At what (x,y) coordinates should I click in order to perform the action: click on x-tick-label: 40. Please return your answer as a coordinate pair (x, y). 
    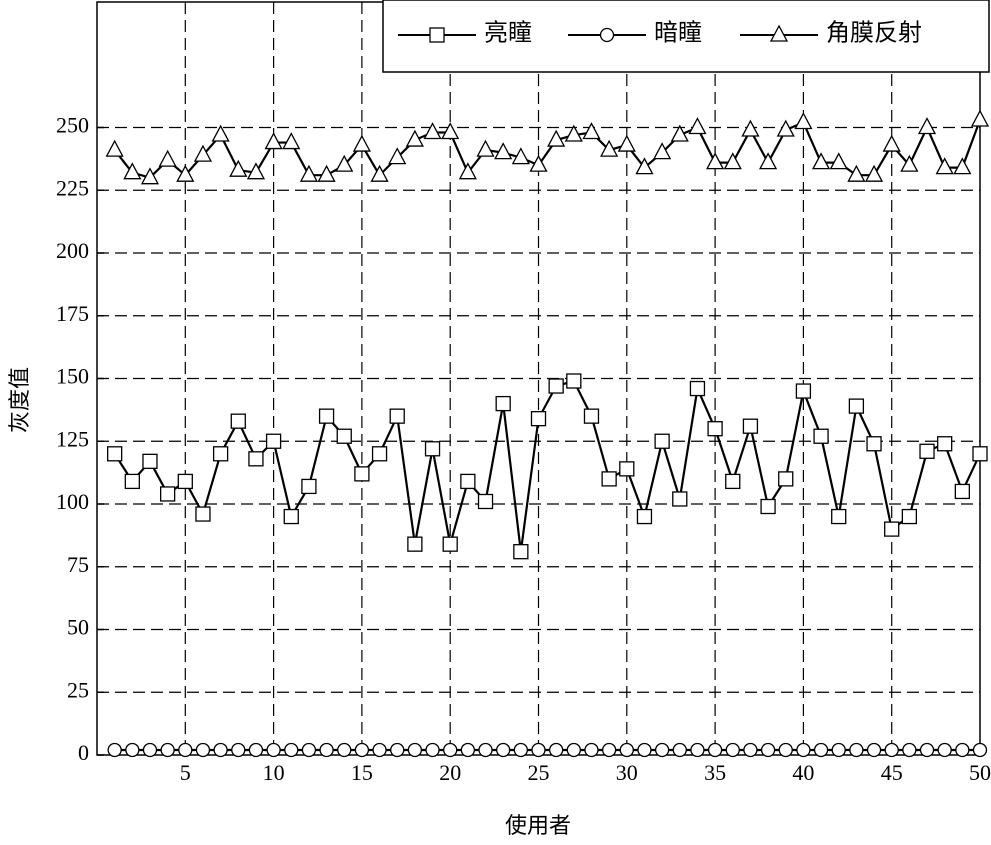
    Looking at the image, I should click on (803, 772).